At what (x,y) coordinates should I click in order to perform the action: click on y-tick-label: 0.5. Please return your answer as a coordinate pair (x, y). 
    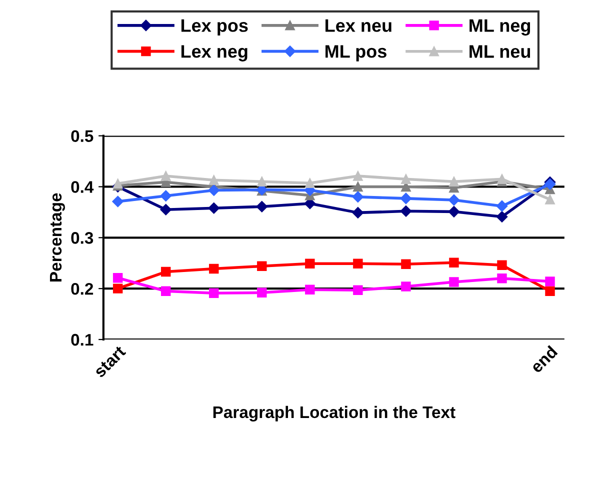
    Looking at the image, I should click on (82, 136).